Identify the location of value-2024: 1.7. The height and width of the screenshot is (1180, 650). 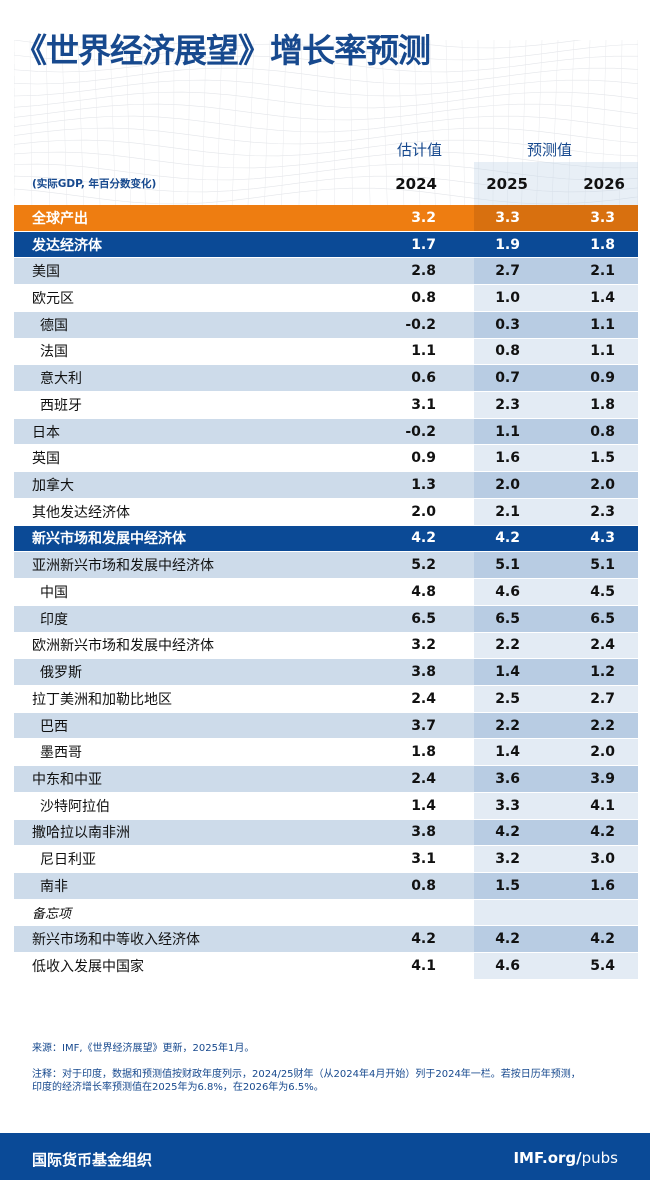
(423, 244).